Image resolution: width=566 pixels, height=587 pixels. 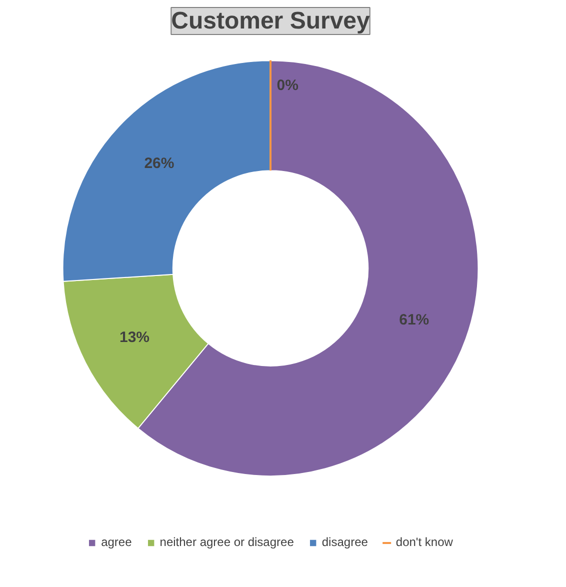 I want to click on legend-label: don't know, so click(x=424, y=542).